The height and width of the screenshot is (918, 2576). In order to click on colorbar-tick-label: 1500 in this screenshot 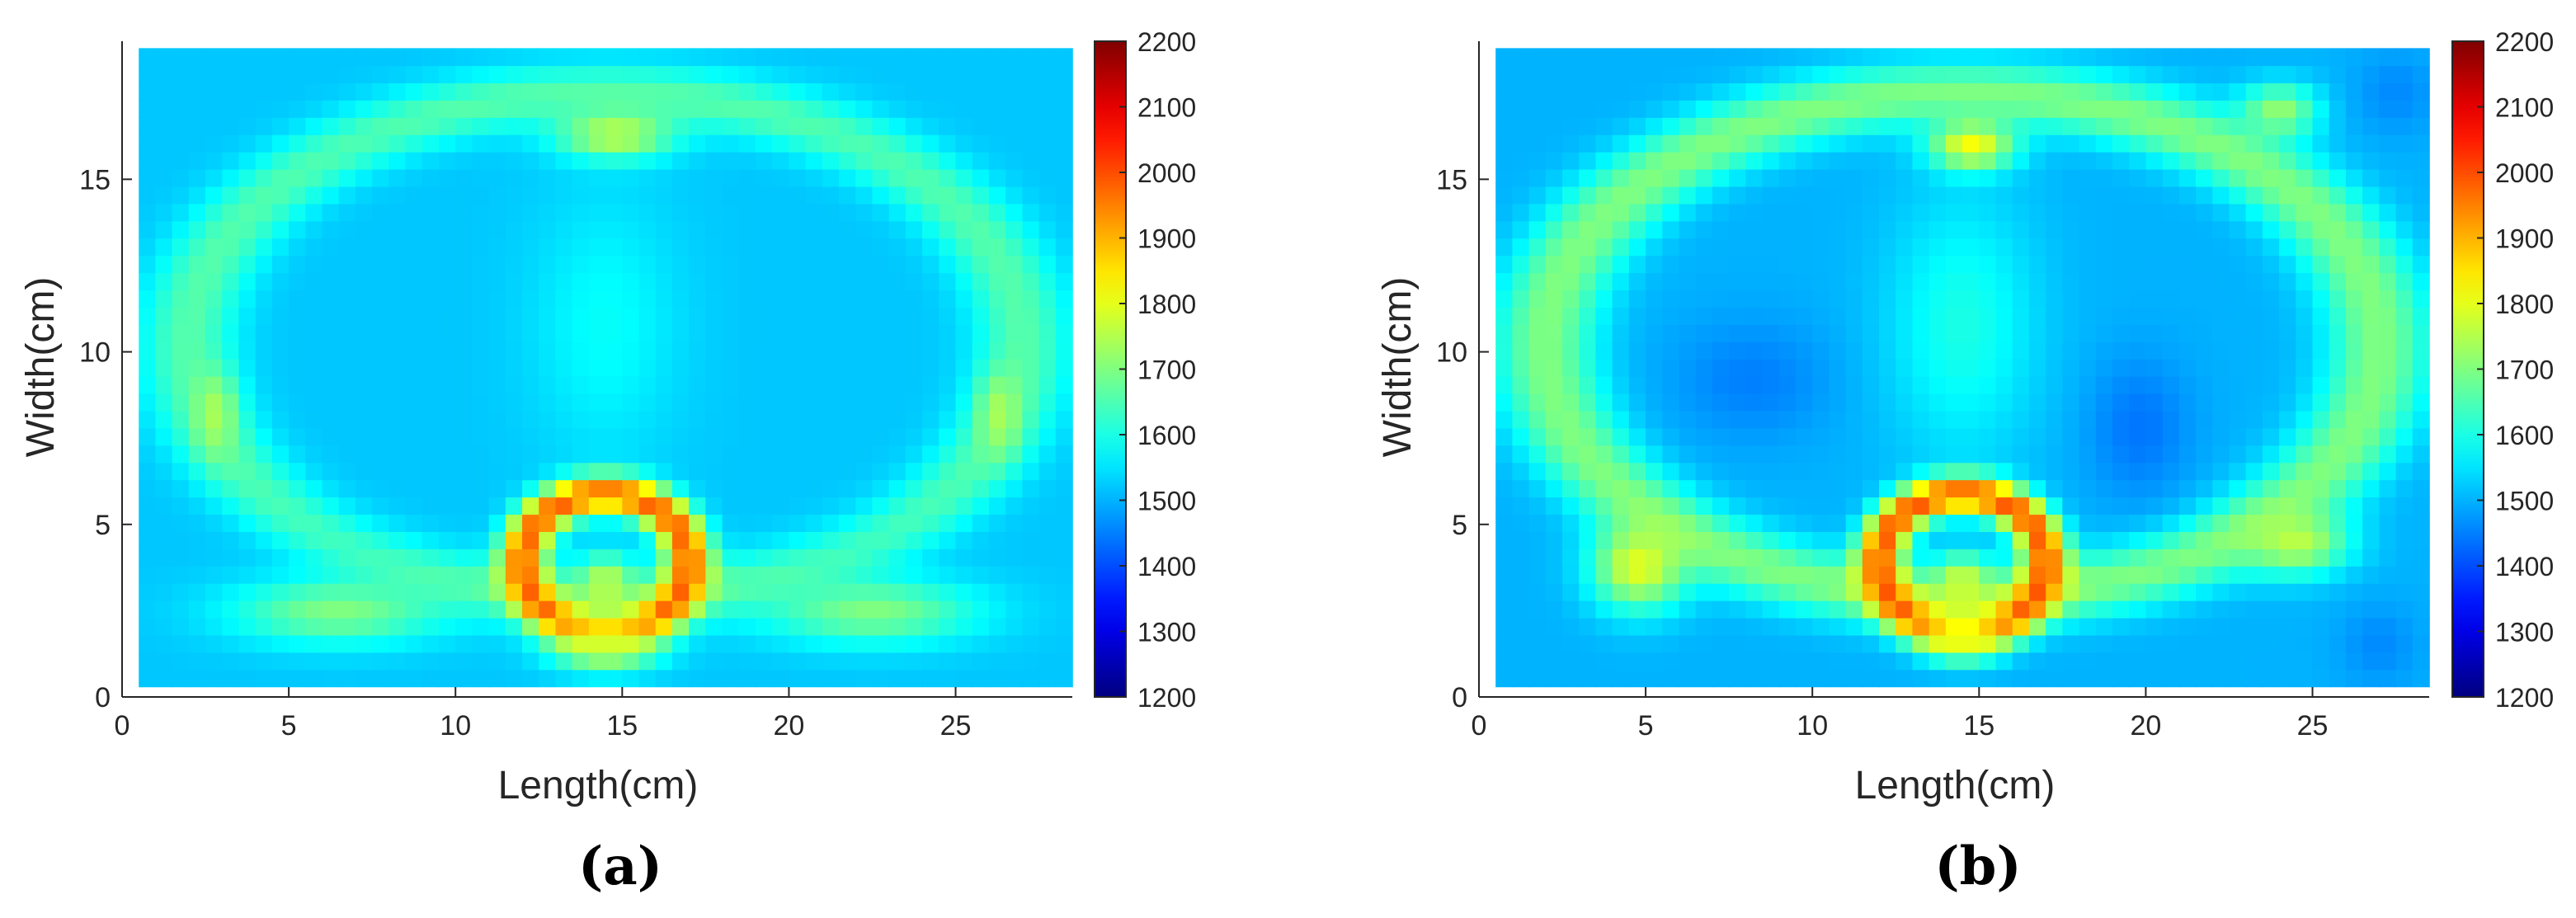, I will do `click(2524, 501)`.